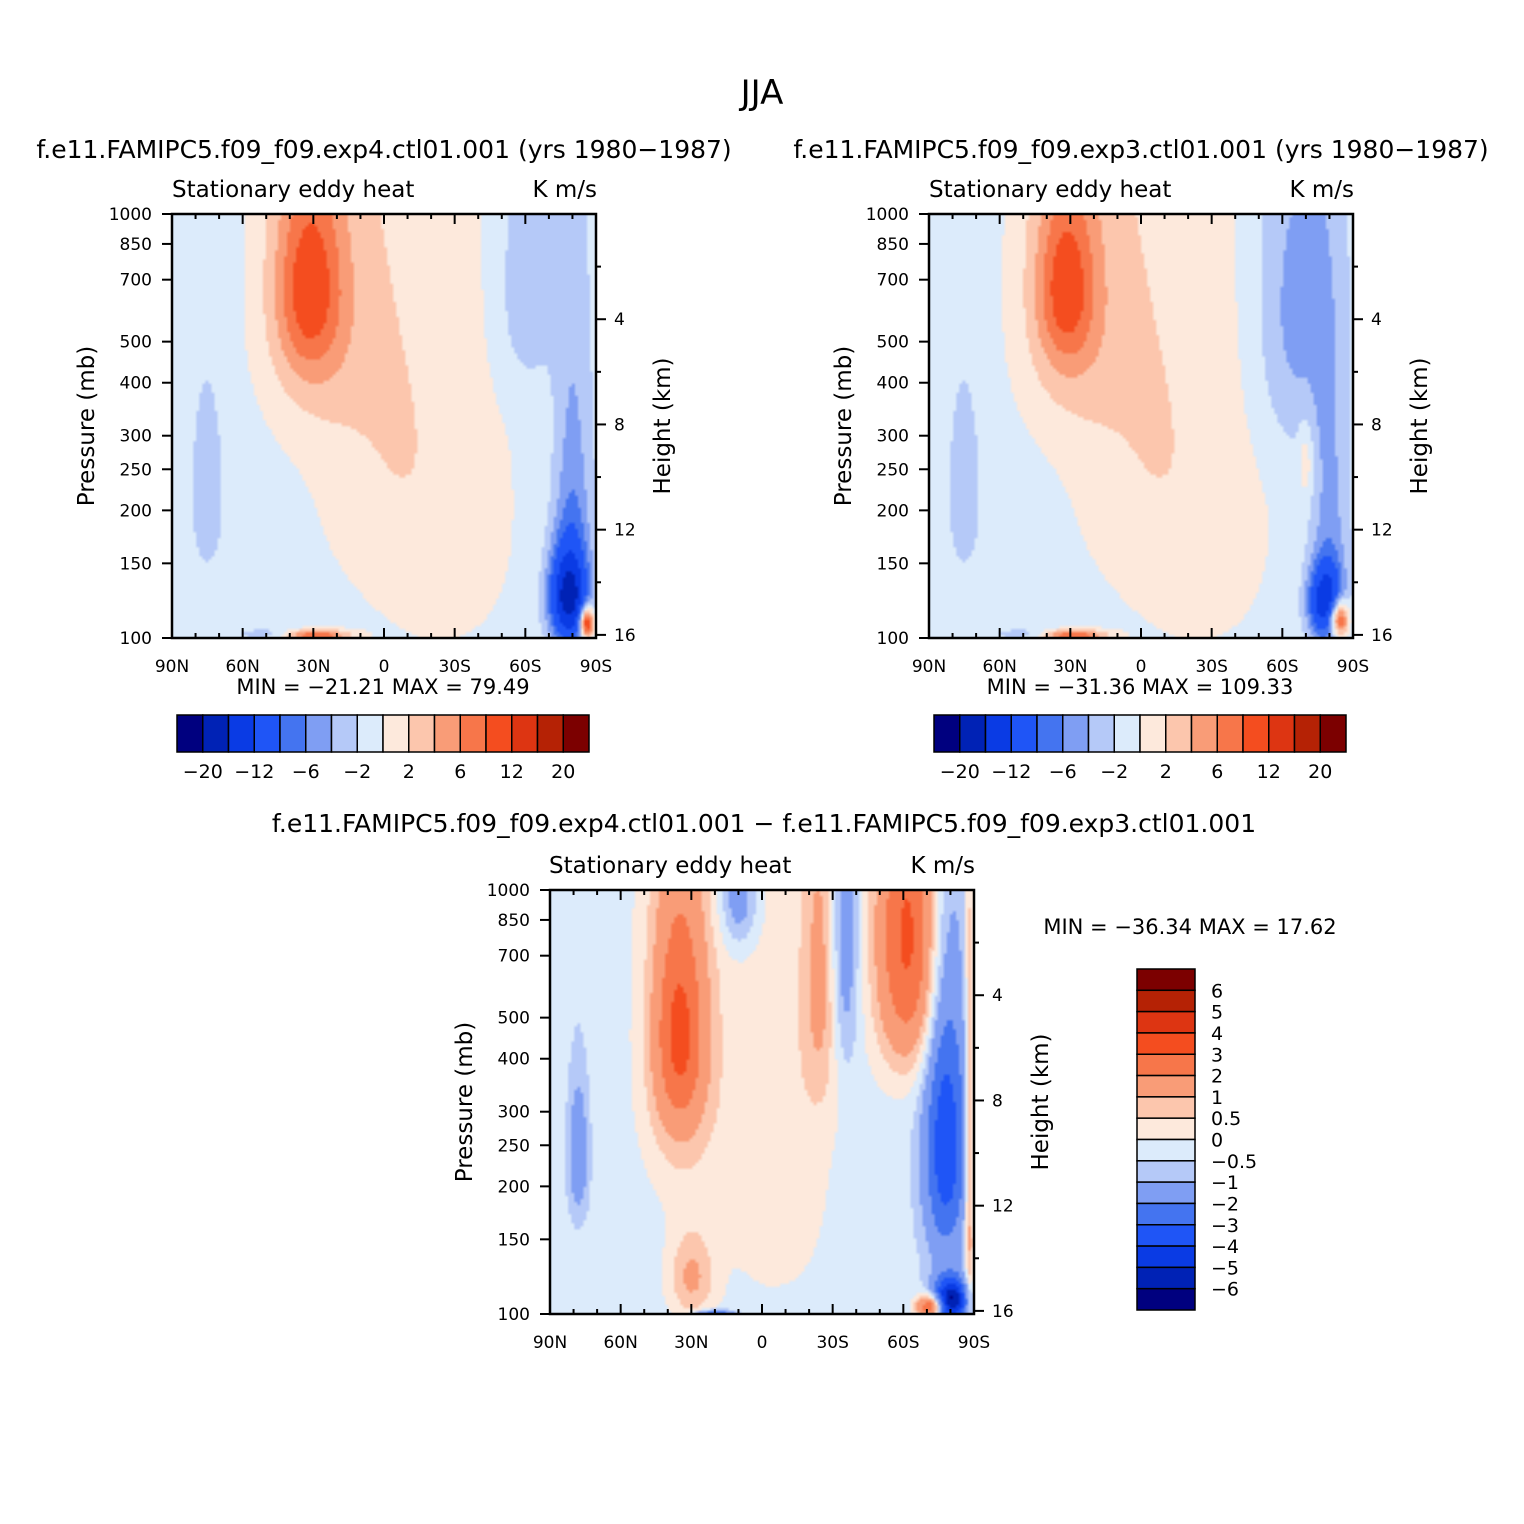 The height and width of the screenshot is (1524, 1524). Describe the element at coordinates (384, 426) in the screenshot. I see `panel-exp4-contour-field` at that location.